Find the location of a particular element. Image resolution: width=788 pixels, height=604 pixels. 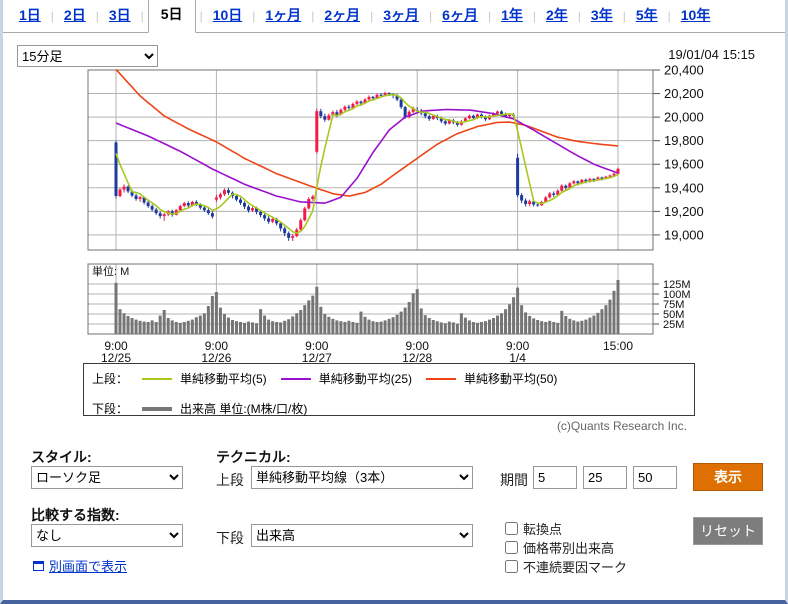

svg-text: 15:00 is located at coordinates (618, 346).